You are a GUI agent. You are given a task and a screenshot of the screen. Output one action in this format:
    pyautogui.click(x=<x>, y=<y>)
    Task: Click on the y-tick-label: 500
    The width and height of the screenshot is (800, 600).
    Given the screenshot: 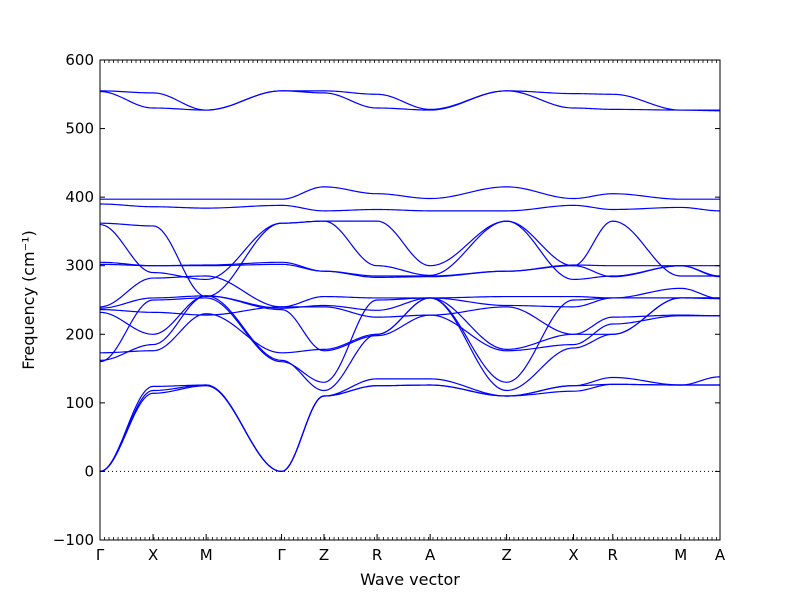 What is the action you would take?
    pyautogui.click(x=79, y=129)
    